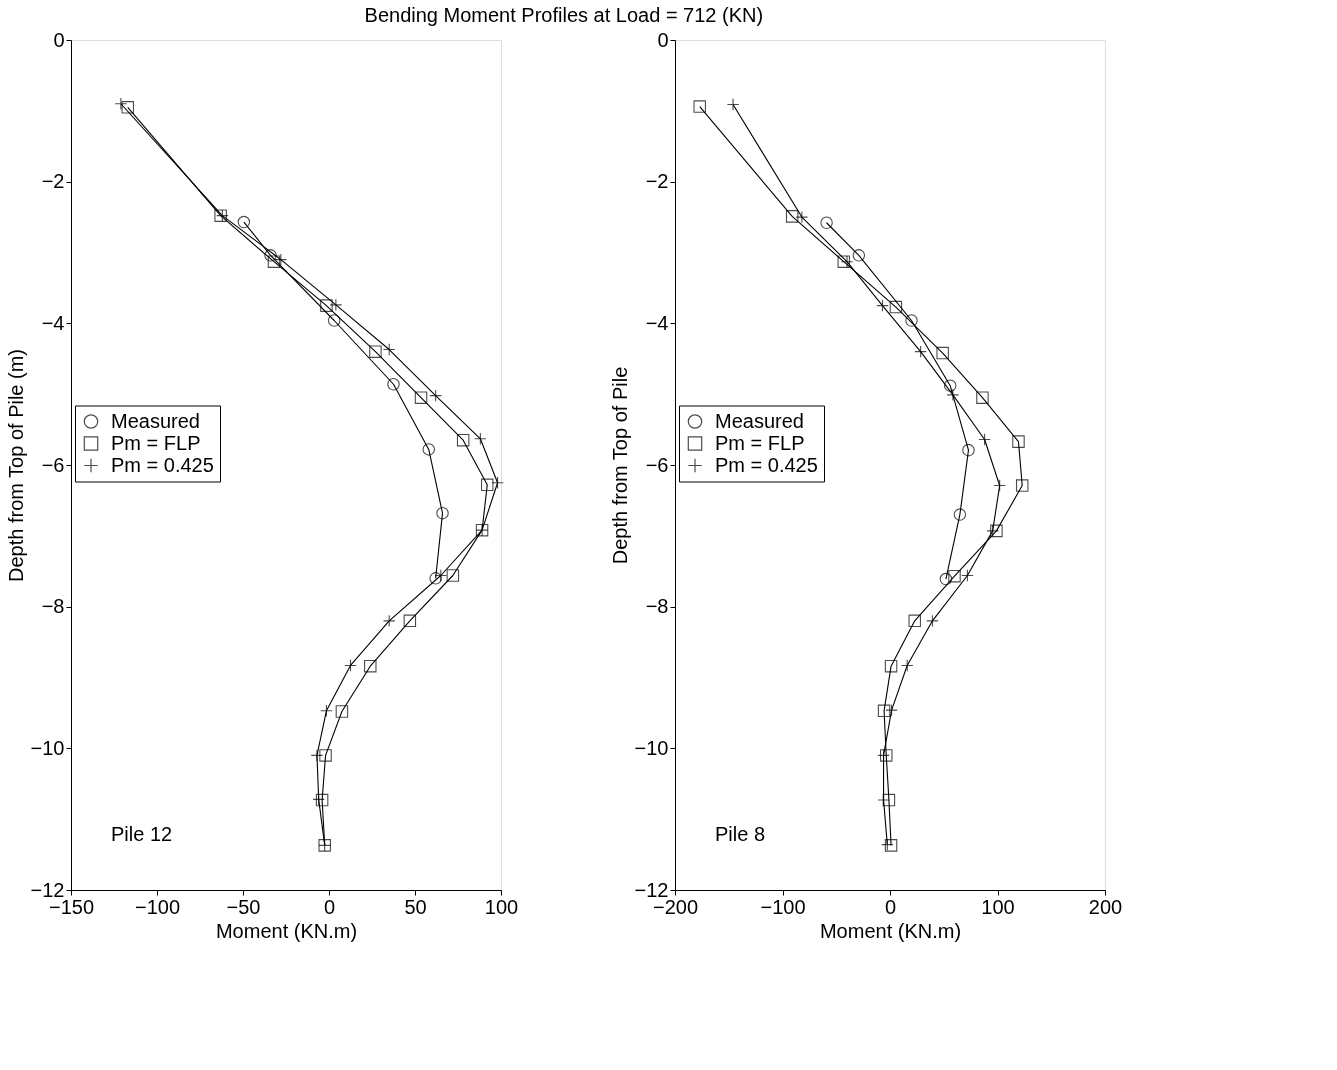 The width and height of the screenshot is (1337, 1070). What do you see at coordinates (142, 834) in the screenshot?
I see `annotation: Pile 12` at bounding box center [142, 834].